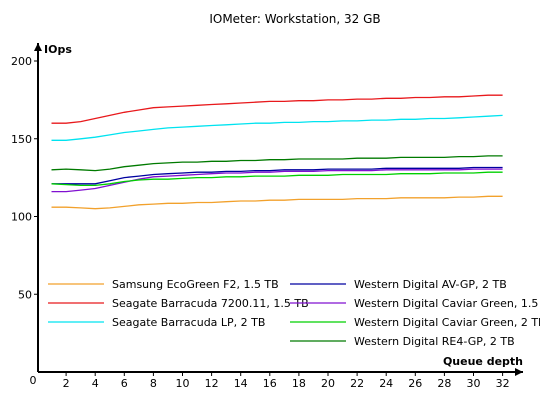  Describe the element at coordinates (294, 19) in the screenshot. I see `chart-title: IOMeter: Workstation, 32 GB` at that location.